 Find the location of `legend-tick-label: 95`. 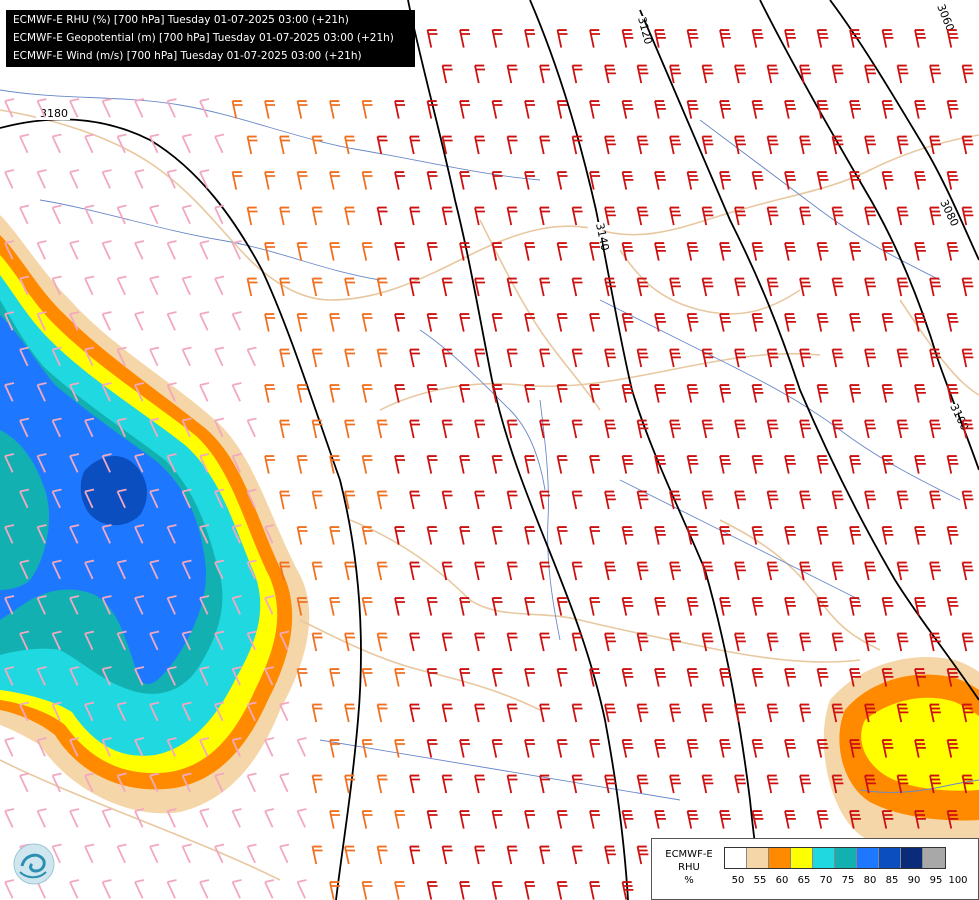

legend-tick-label: 95 is located at coordinates (936, 880).